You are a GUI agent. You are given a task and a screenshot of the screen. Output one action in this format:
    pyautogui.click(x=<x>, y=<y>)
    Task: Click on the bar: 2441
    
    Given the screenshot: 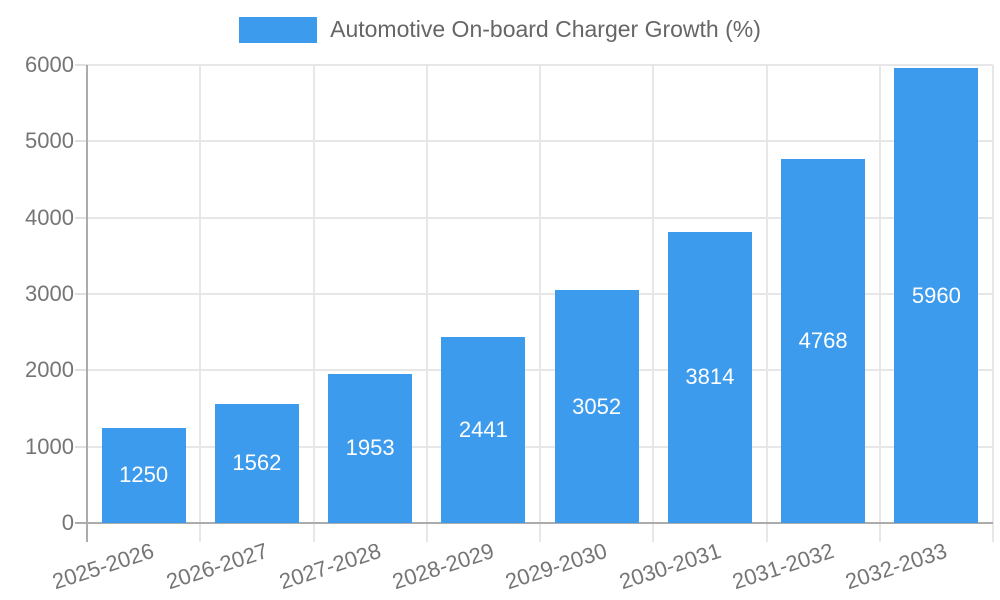 What is the action you would take?
    pyautogui.click(x=483, y=429)
    